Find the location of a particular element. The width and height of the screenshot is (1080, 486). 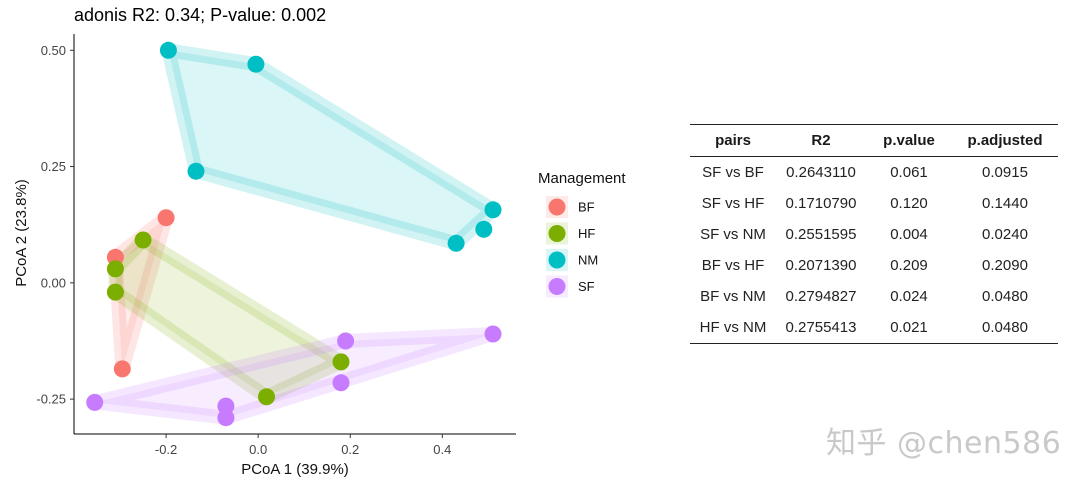

cell-pairs: BF vs HF is located at coordinates (733, 265).